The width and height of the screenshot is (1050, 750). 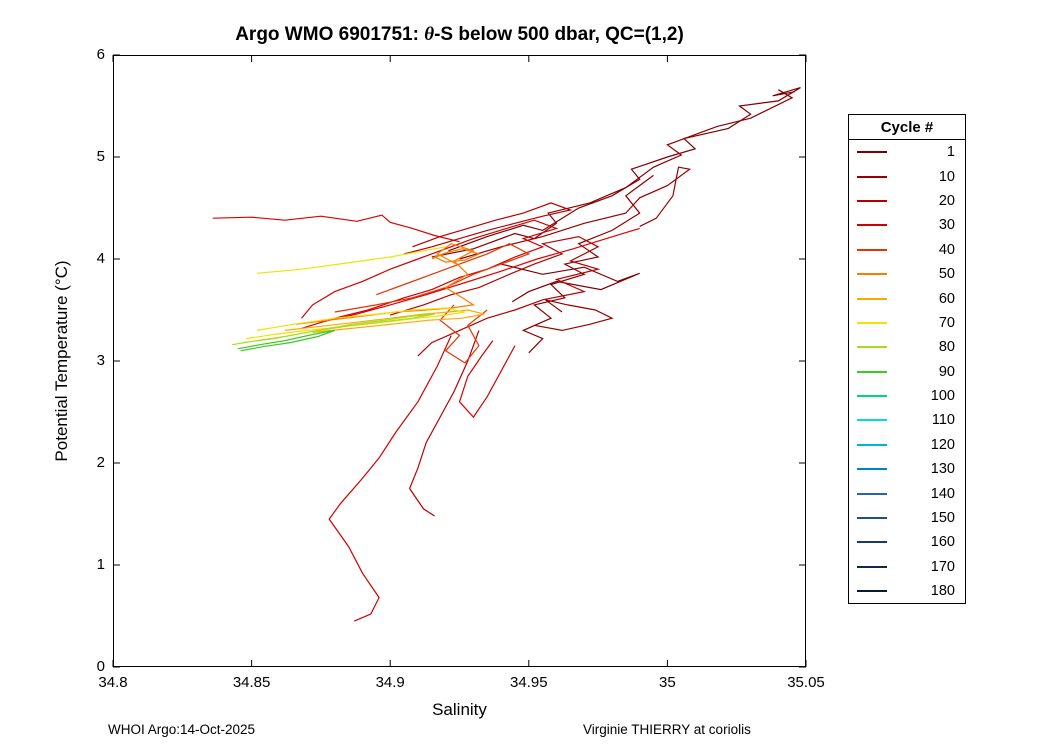 I want to click on series-cycles-20-30-tangle-a, so click(x=430, y=274).